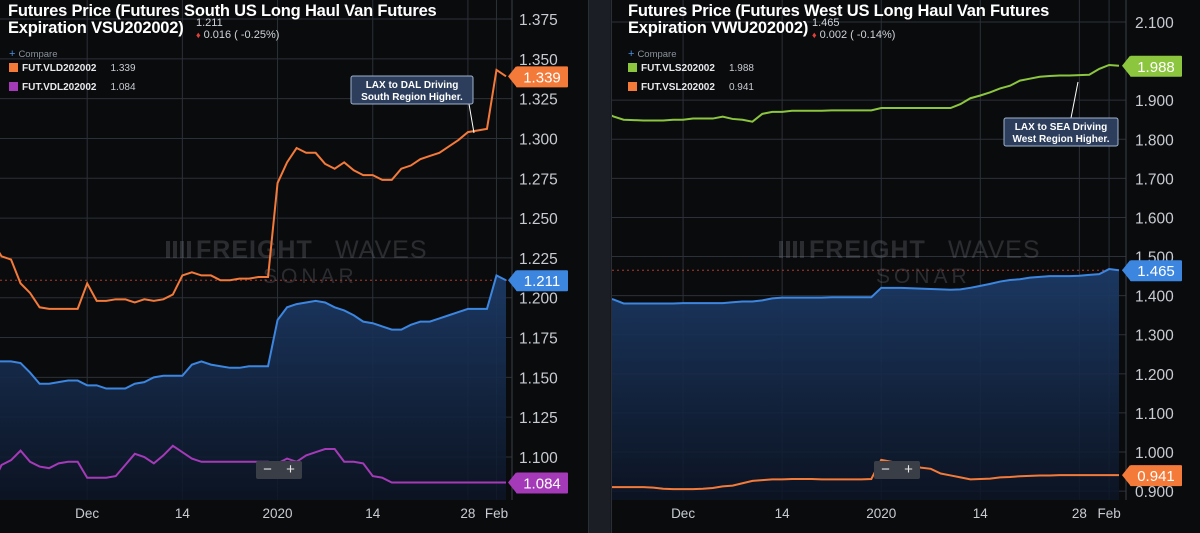 Image resolution: width=1200 pixels, height=533 pixels. What do you see at coordinates (123, 68) in the screenshot?
I see `legend-value: 1.339` at bounding box center [123, 68].